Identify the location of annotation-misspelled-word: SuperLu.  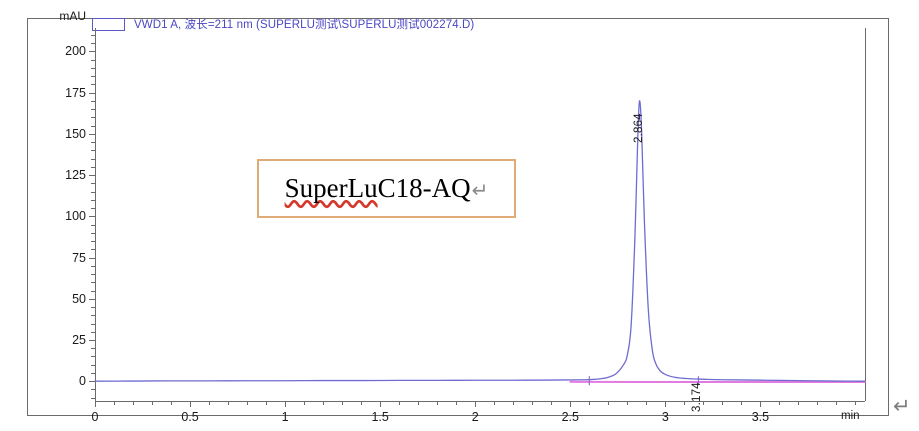
(331, 188).